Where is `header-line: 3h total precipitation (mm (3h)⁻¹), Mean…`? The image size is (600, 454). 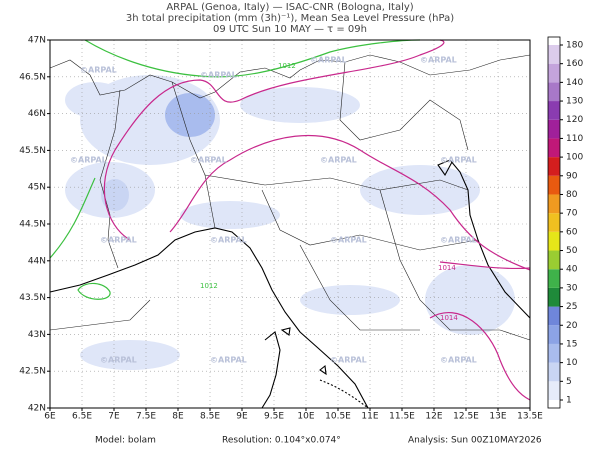 header-line: 3h total precipitation (mm (3h)⁻¹), Mean… is located at coordinates (290, 18).